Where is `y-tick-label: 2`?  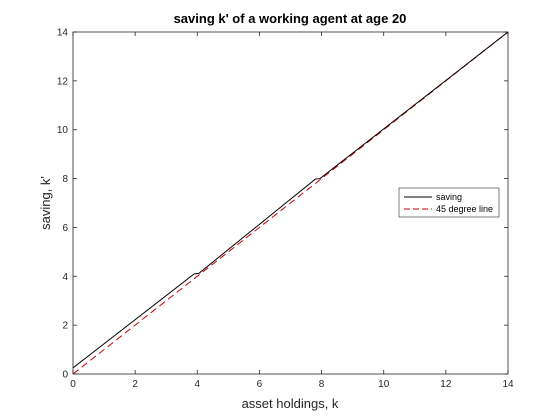
y-tick-label: 2 is located at coordinates (65, 326).